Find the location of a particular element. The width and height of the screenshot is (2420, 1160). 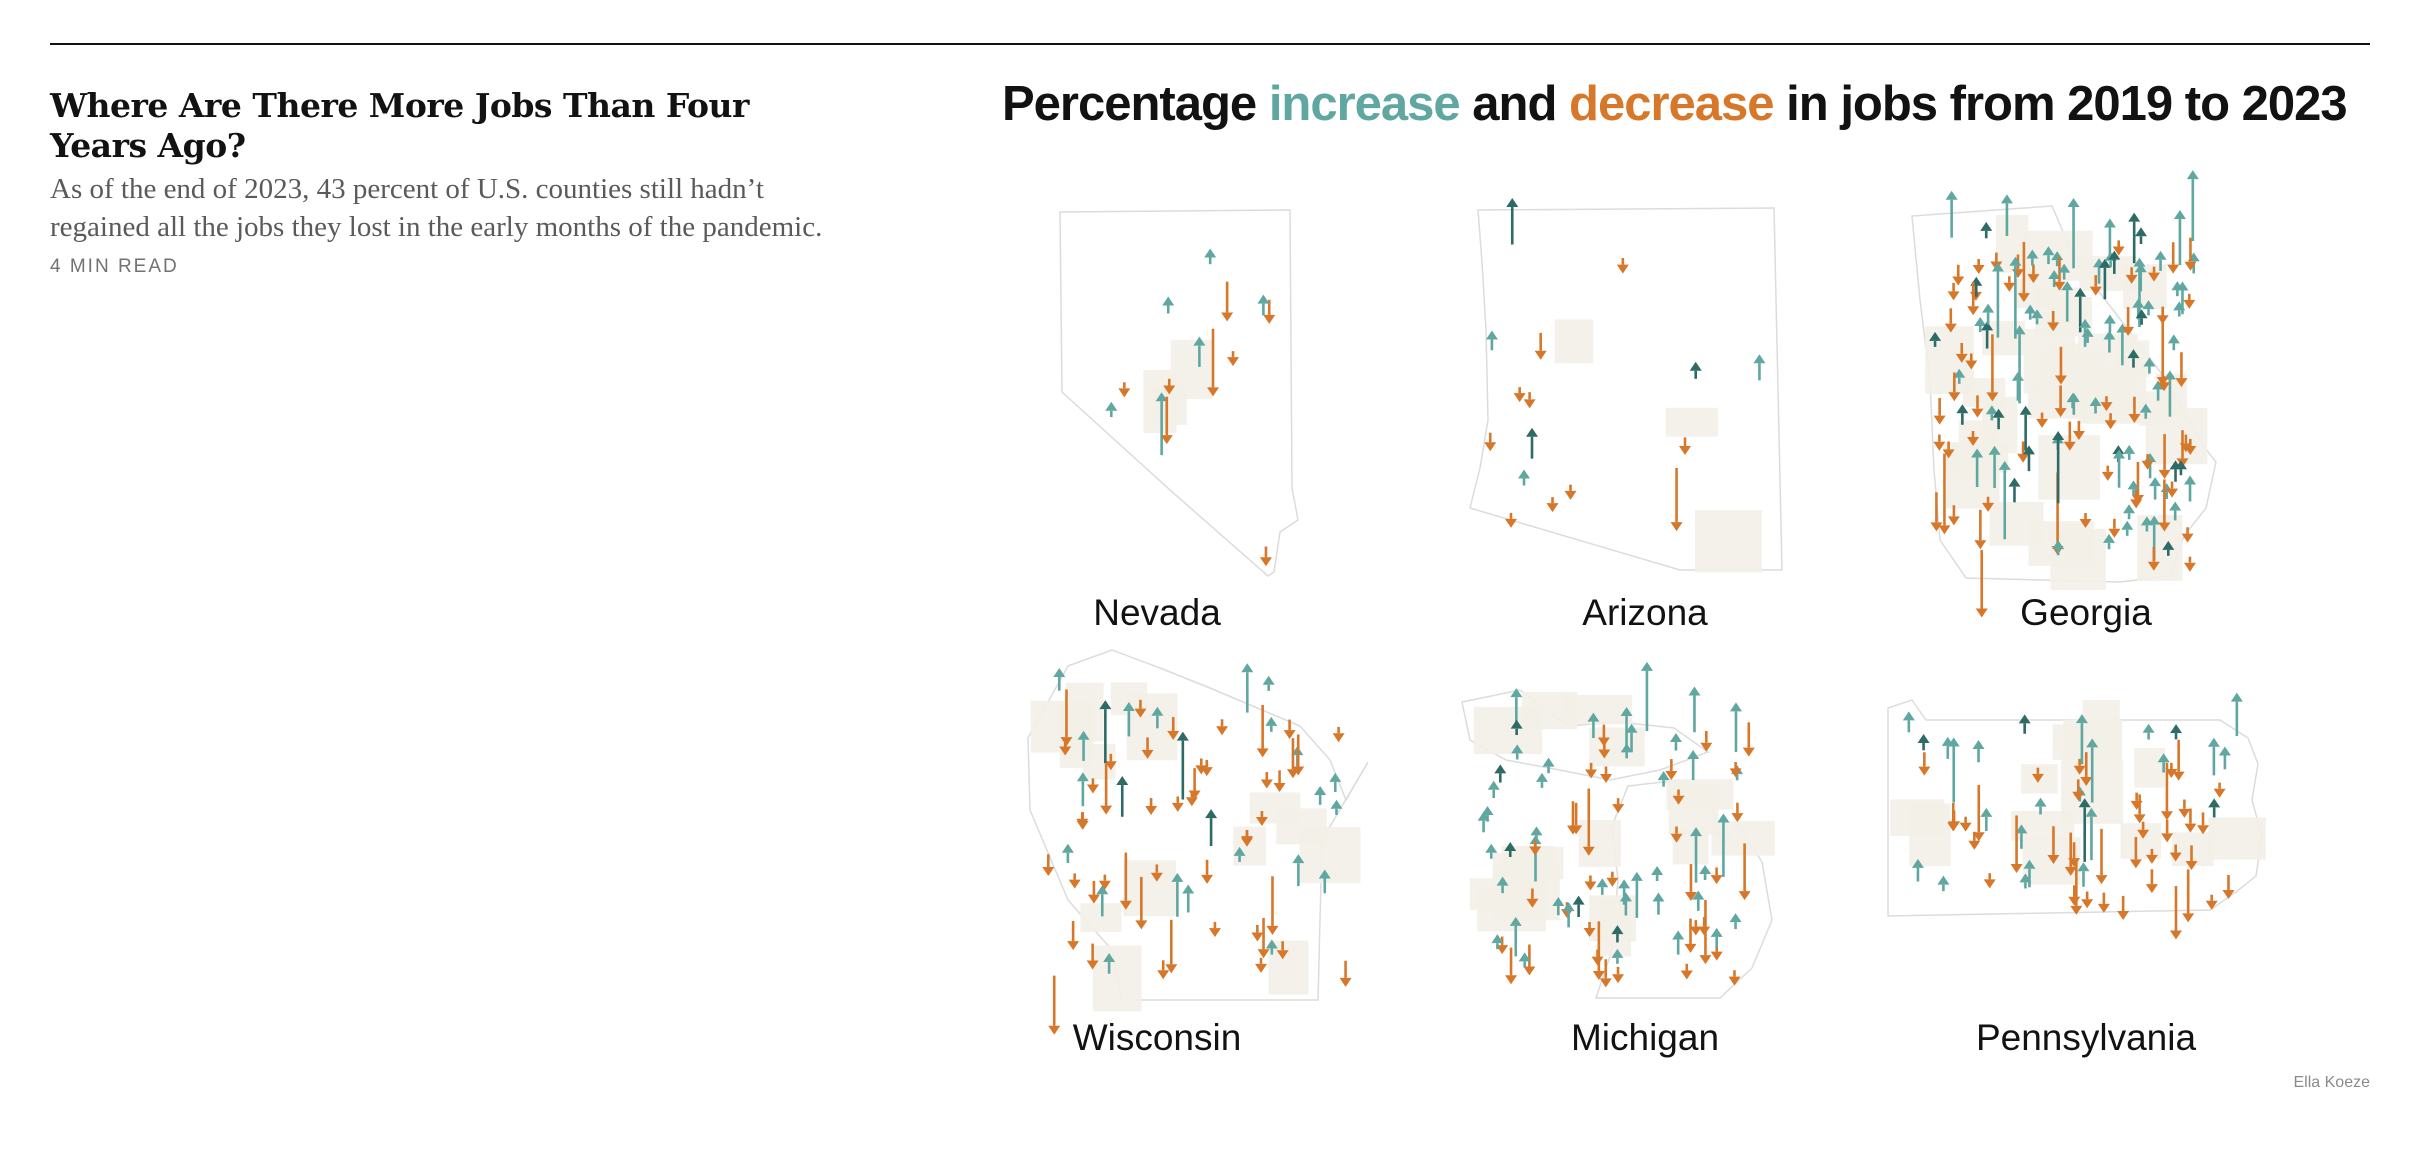

state-label-pennsylvania: Pennsylvania is located at coordinates (2086, 1037).